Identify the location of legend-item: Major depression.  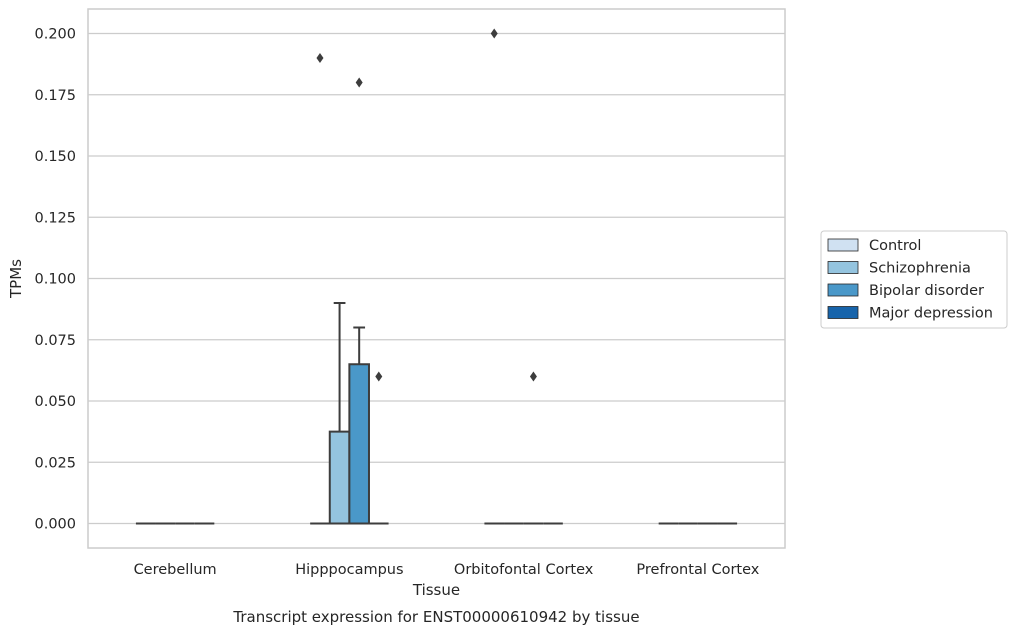
(910, 314).